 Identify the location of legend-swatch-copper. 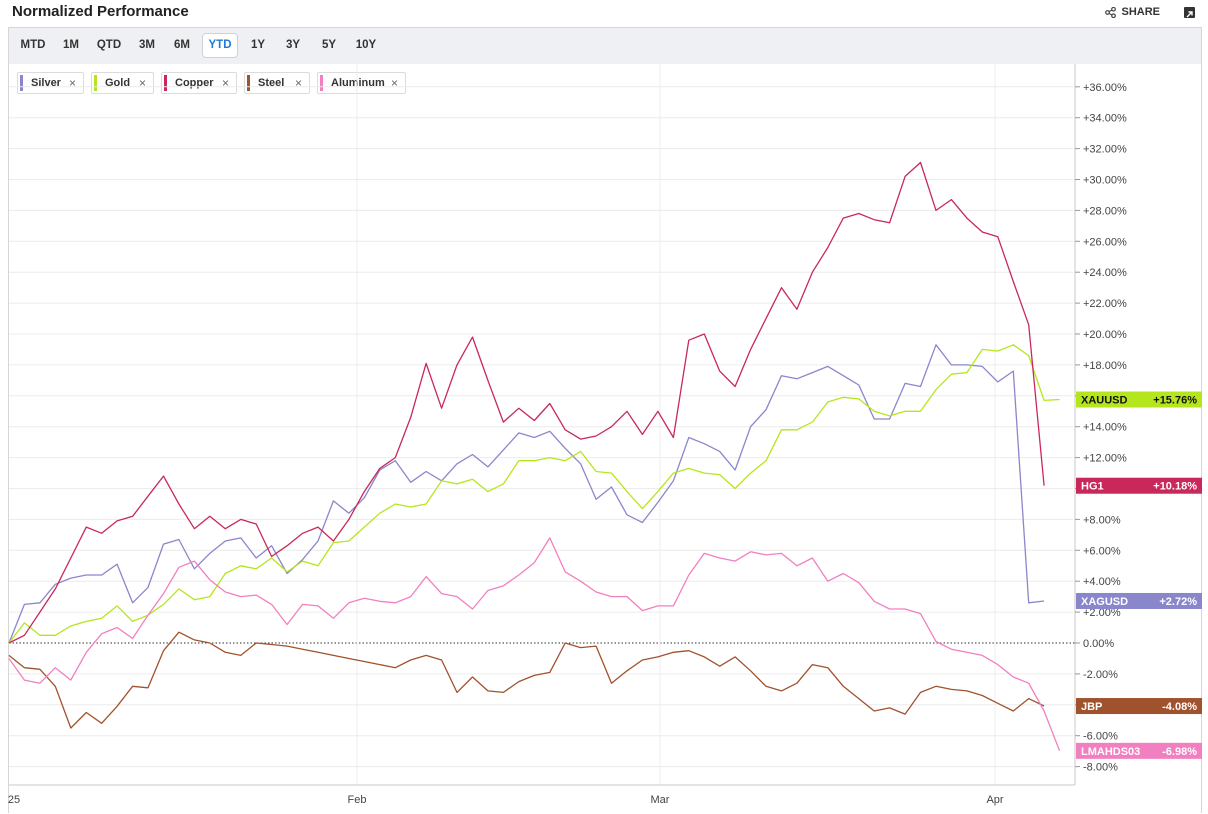
(165, 83).